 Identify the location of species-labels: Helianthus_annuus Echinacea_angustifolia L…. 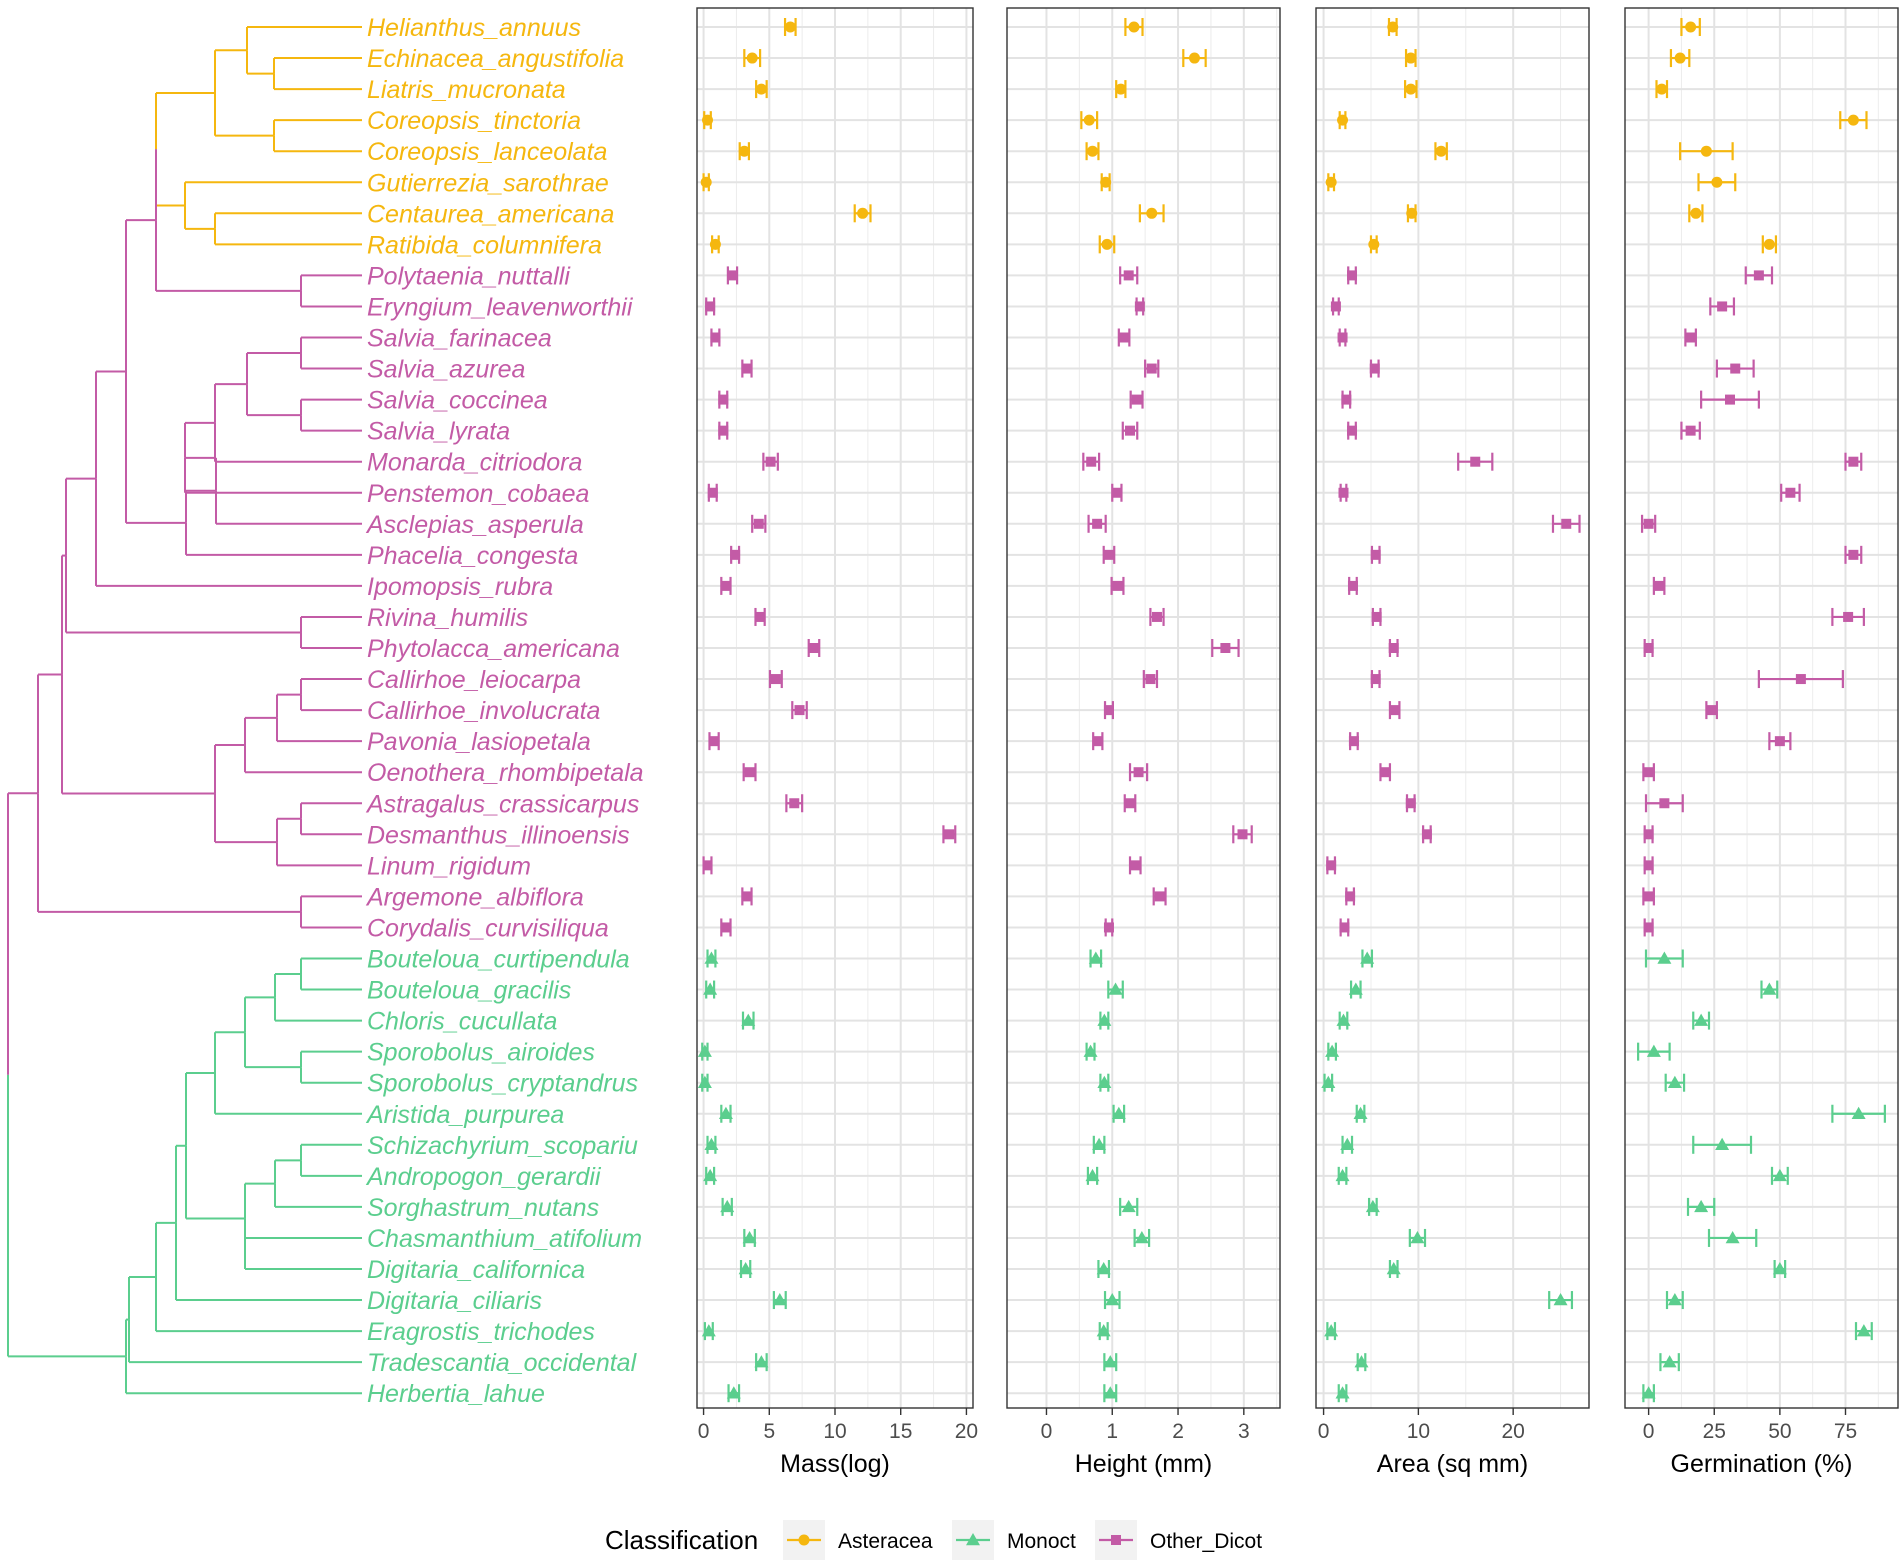
(504, 711).